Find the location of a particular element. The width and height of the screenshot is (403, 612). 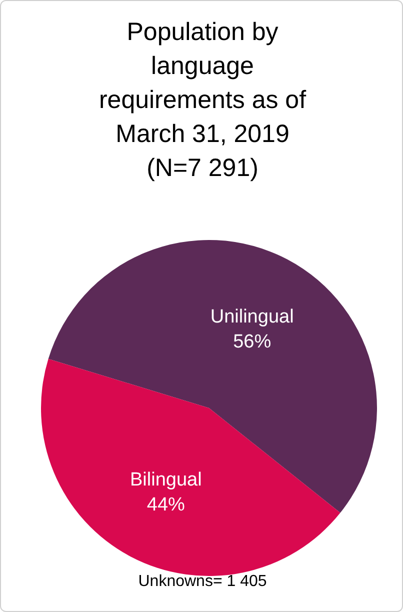

chart-title: Population by language requirements as of March 31, 2019 (N=7 291) is located at coordinates (203, 100).